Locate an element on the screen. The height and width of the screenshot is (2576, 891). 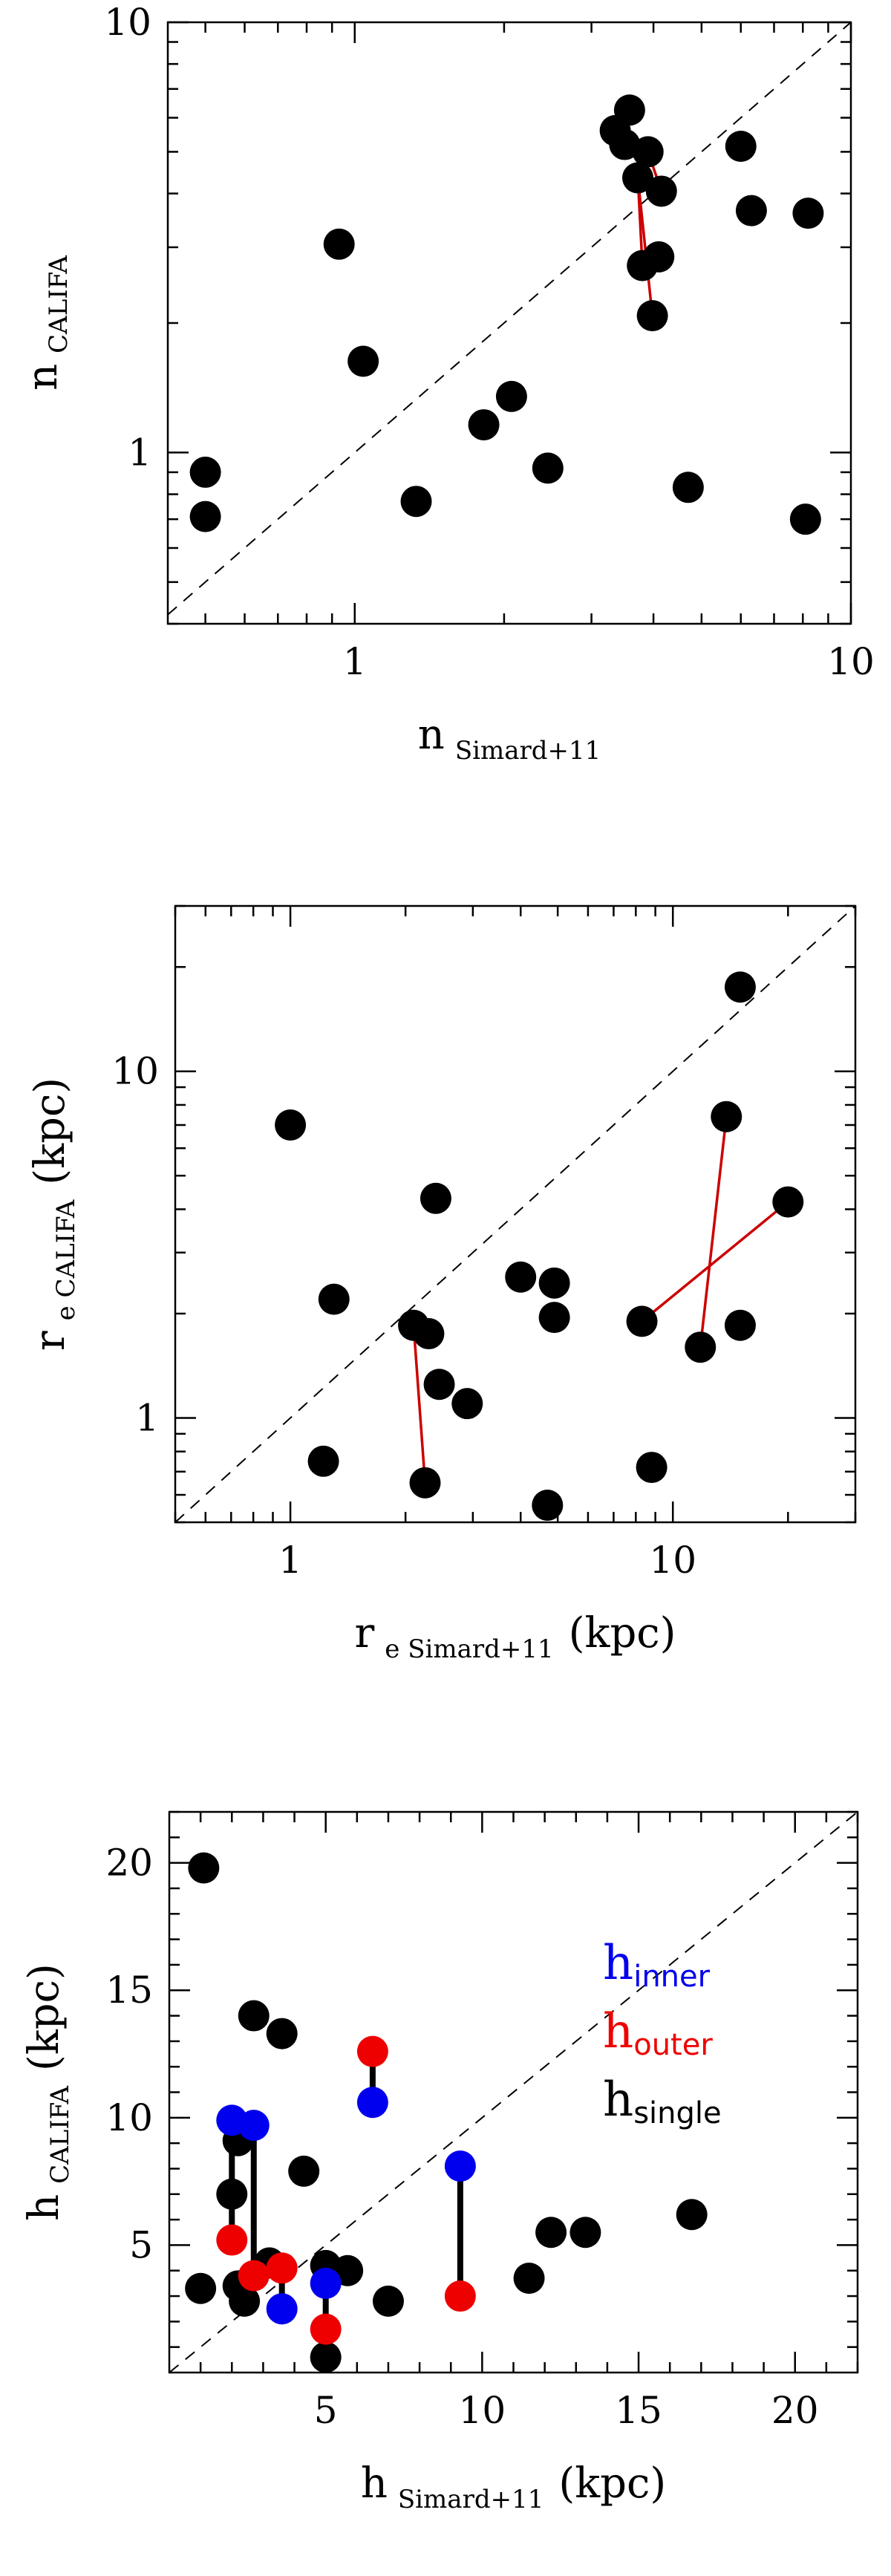
x-axis-title: n Simard+11 is located at coordinates (510, 738).